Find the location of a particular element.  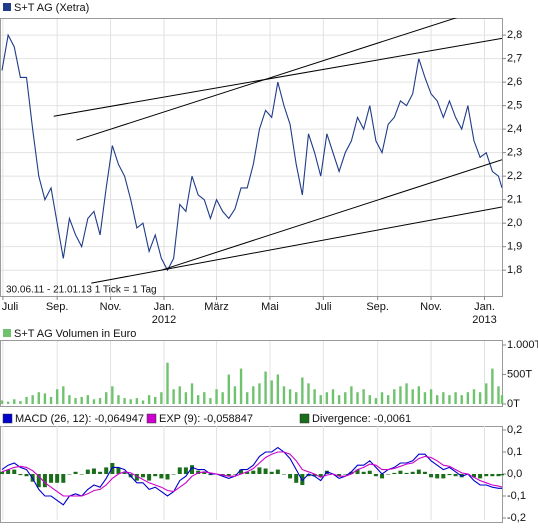

y-tick-label: 0T is located at coordinates (513, 404).